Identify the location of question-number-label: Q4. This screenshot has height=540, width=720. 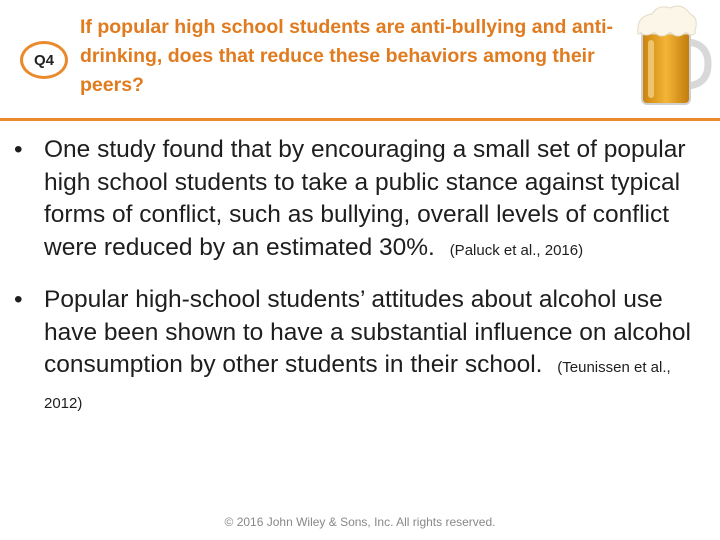
(43, 60).